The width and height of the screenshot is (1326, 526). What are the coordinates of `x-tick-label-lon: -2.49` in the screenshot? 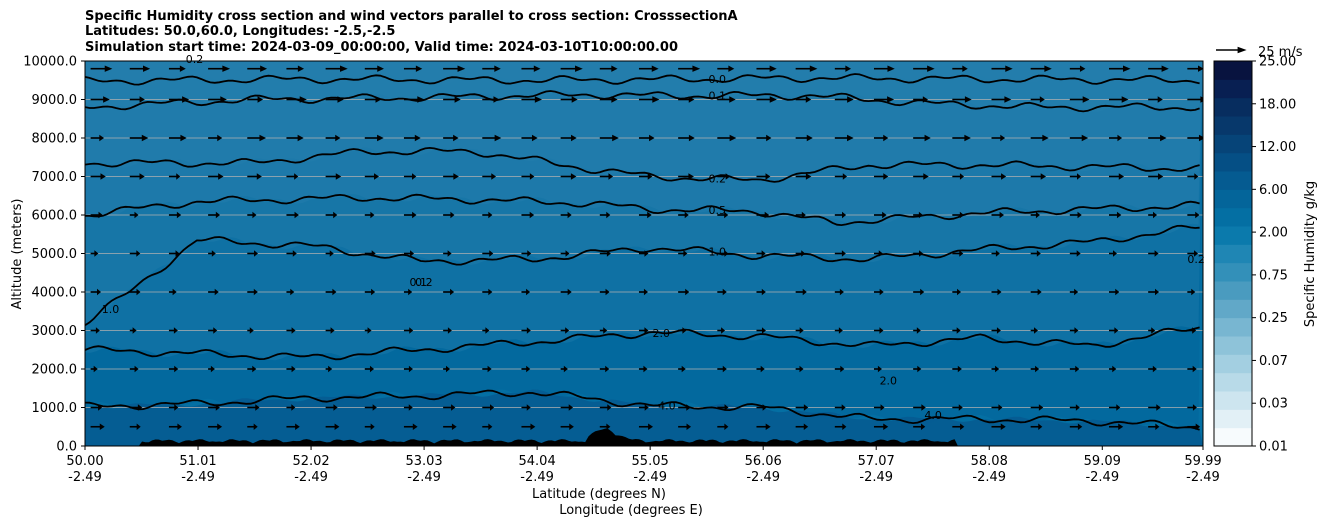 It's located at (198, 477).